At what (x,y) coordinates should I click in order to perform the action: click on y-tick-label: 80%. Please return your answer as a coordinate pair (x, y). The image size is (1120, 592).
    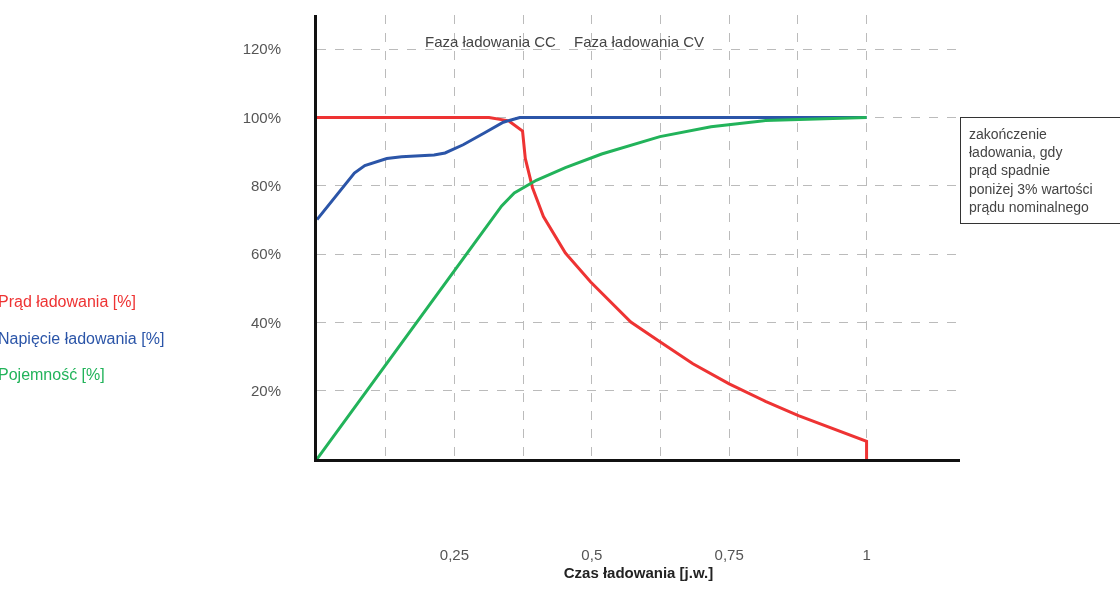
    Looking at the image, I should click on (265, 186).